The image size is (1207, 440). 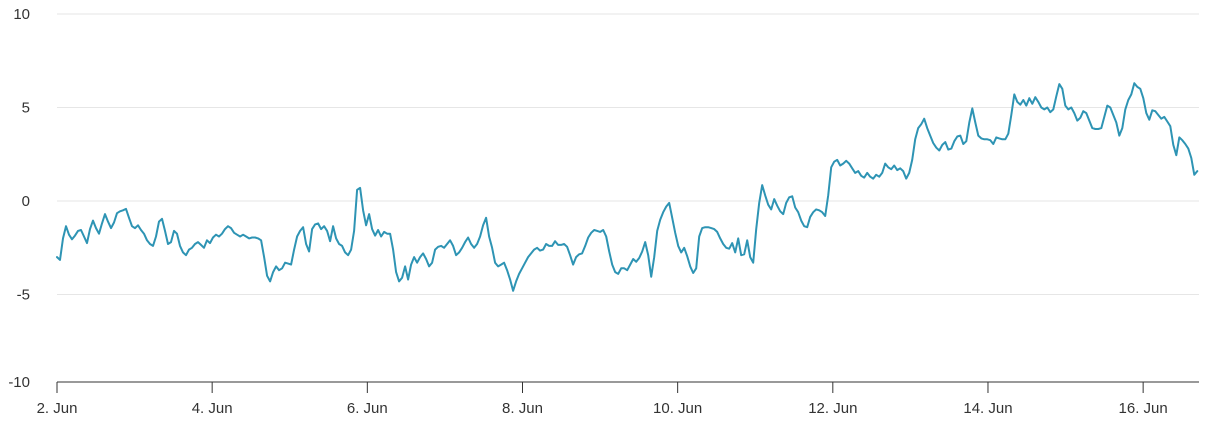 I want to click on x-axis-label: 4. Jun, so click(x=212, y=408).